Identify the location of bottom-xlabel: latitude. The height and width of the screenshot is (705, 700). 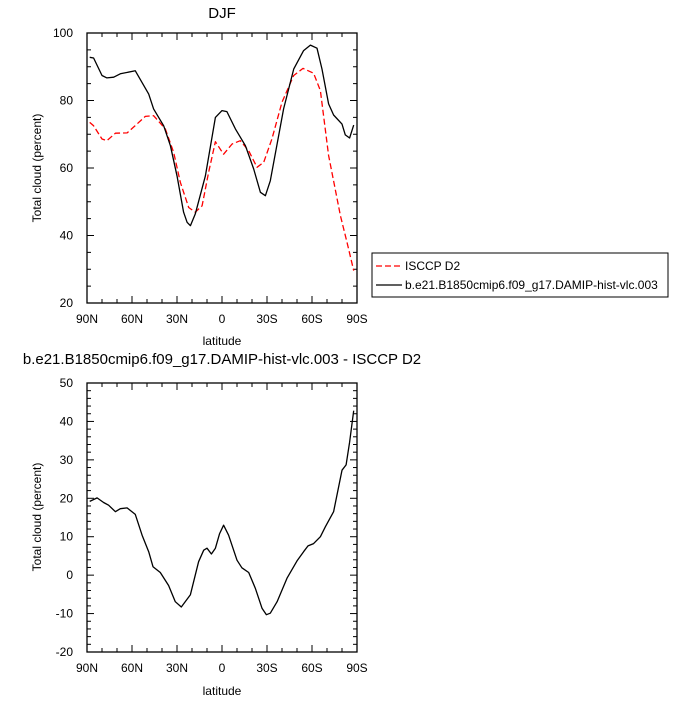
(222, 691).